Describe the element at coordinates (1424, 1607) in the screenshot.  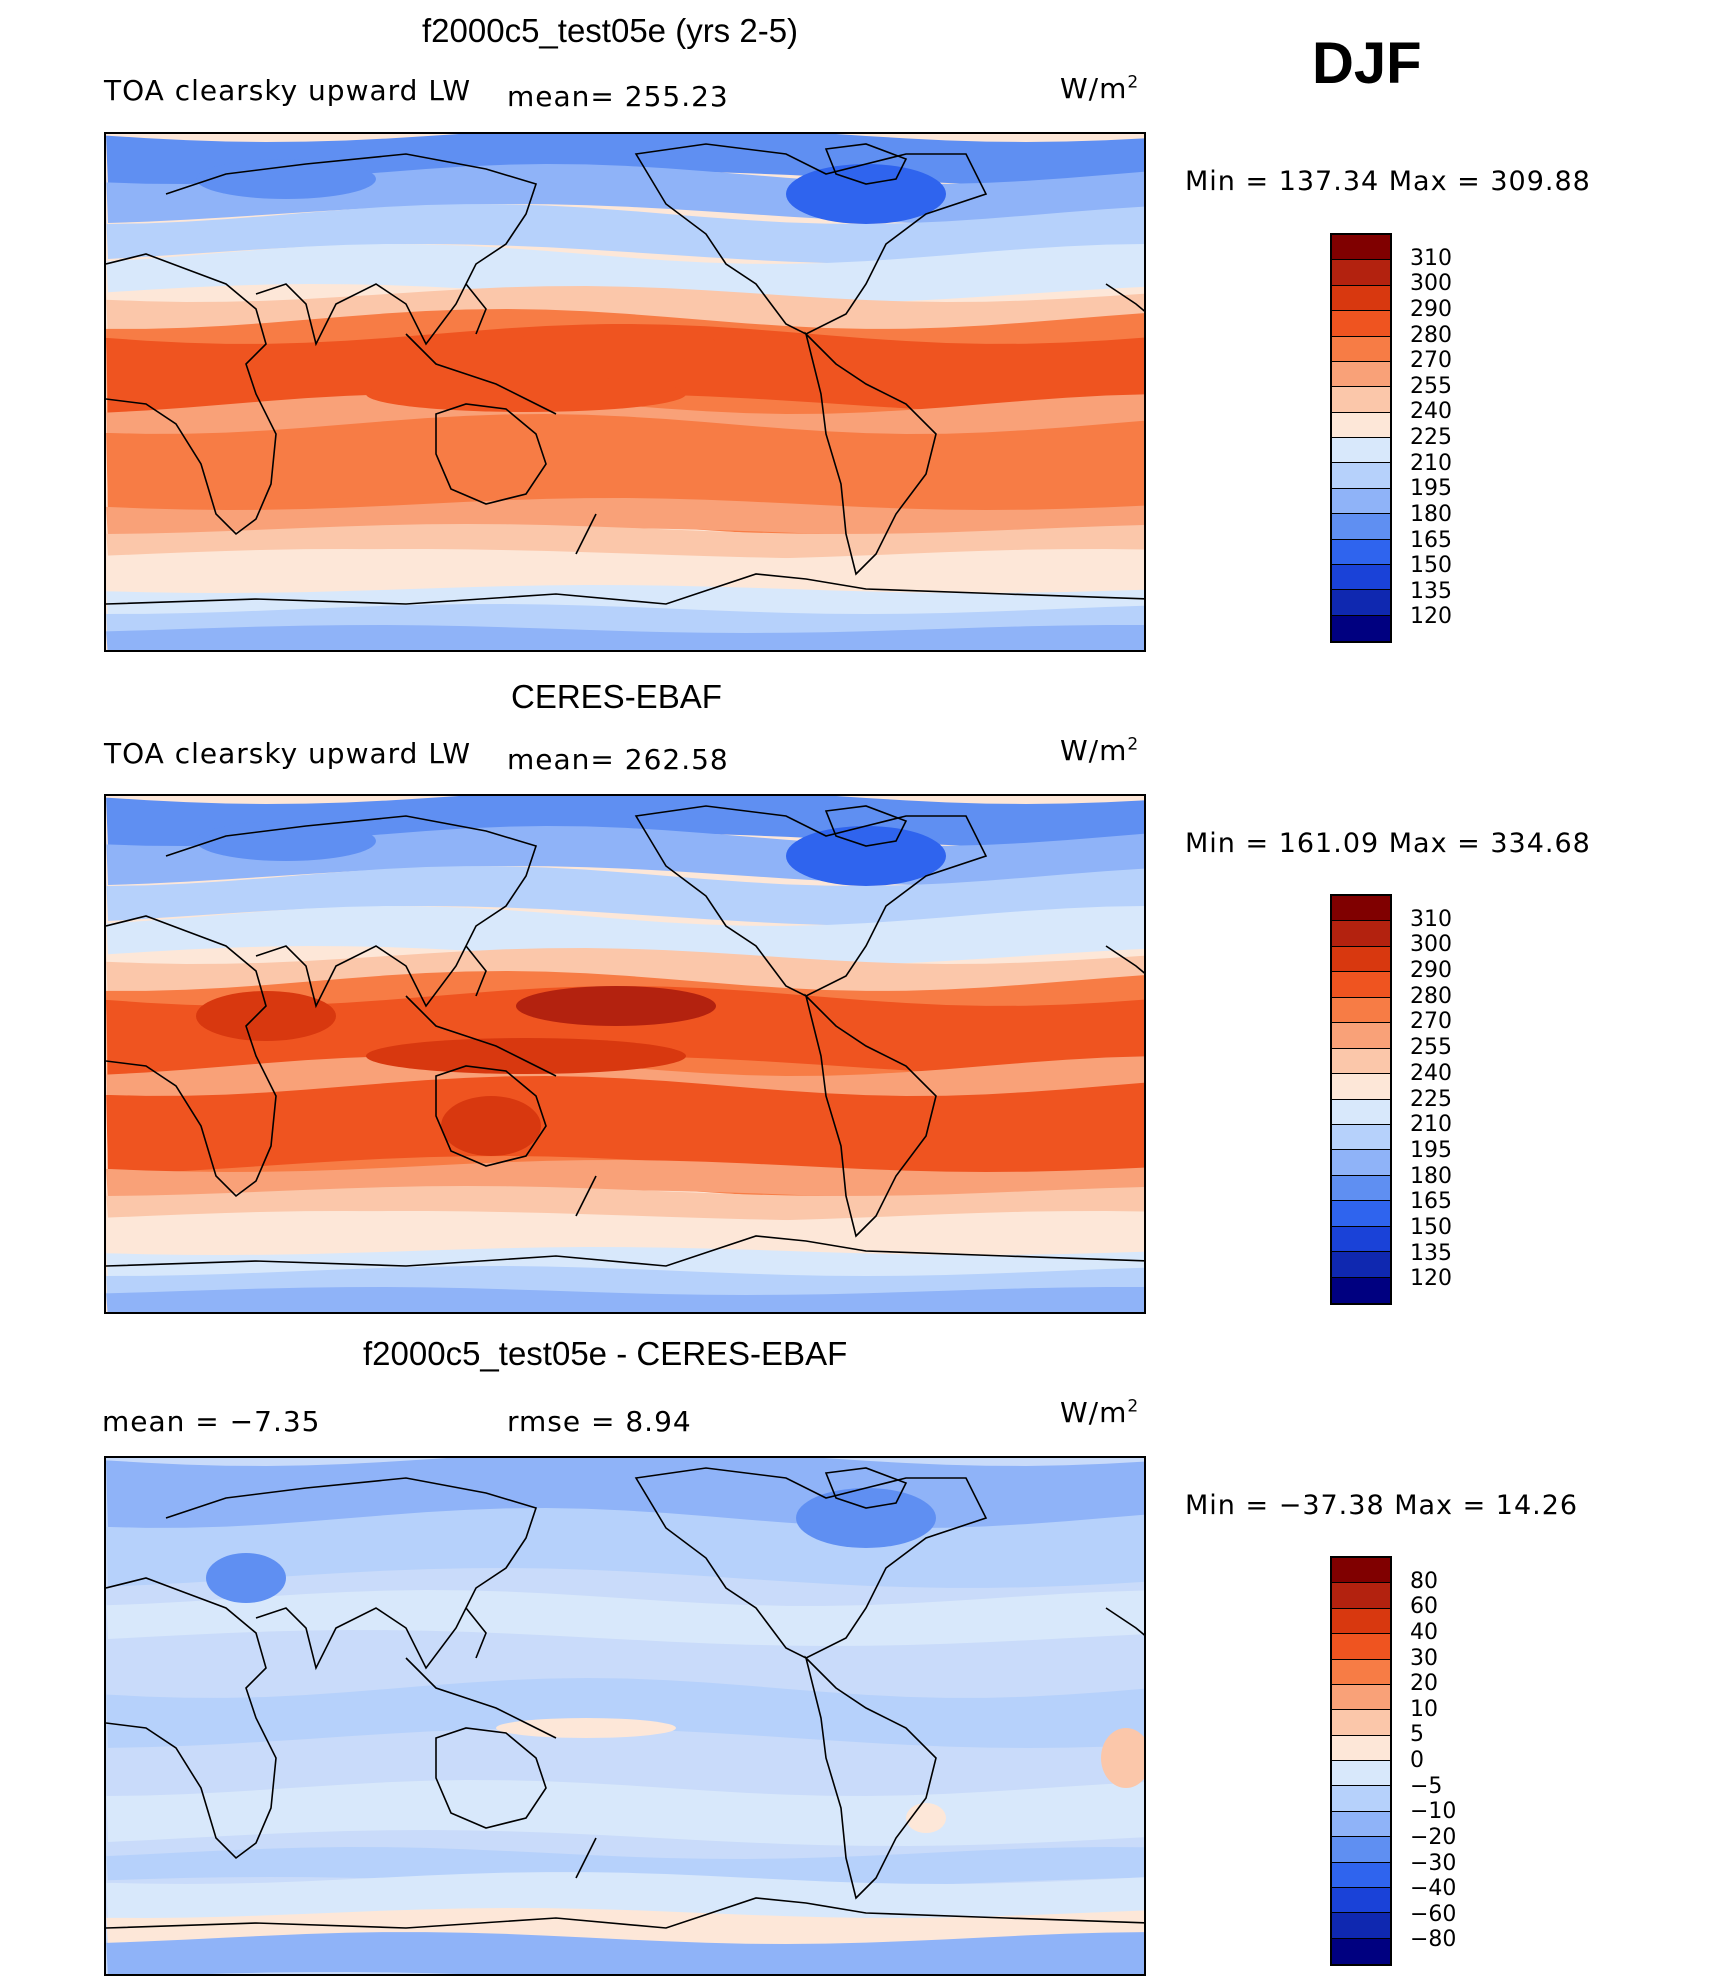
I see `colorbar-tick-label: 60` at that location.